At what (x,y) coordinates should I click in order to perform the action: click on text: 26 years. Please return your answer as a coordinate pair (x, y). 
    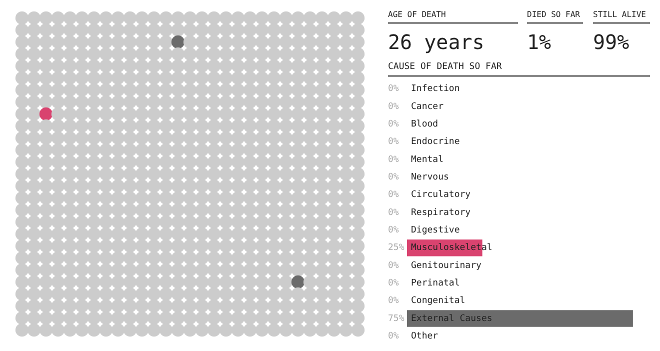
    Looking at the image, I should click on (436, 42).